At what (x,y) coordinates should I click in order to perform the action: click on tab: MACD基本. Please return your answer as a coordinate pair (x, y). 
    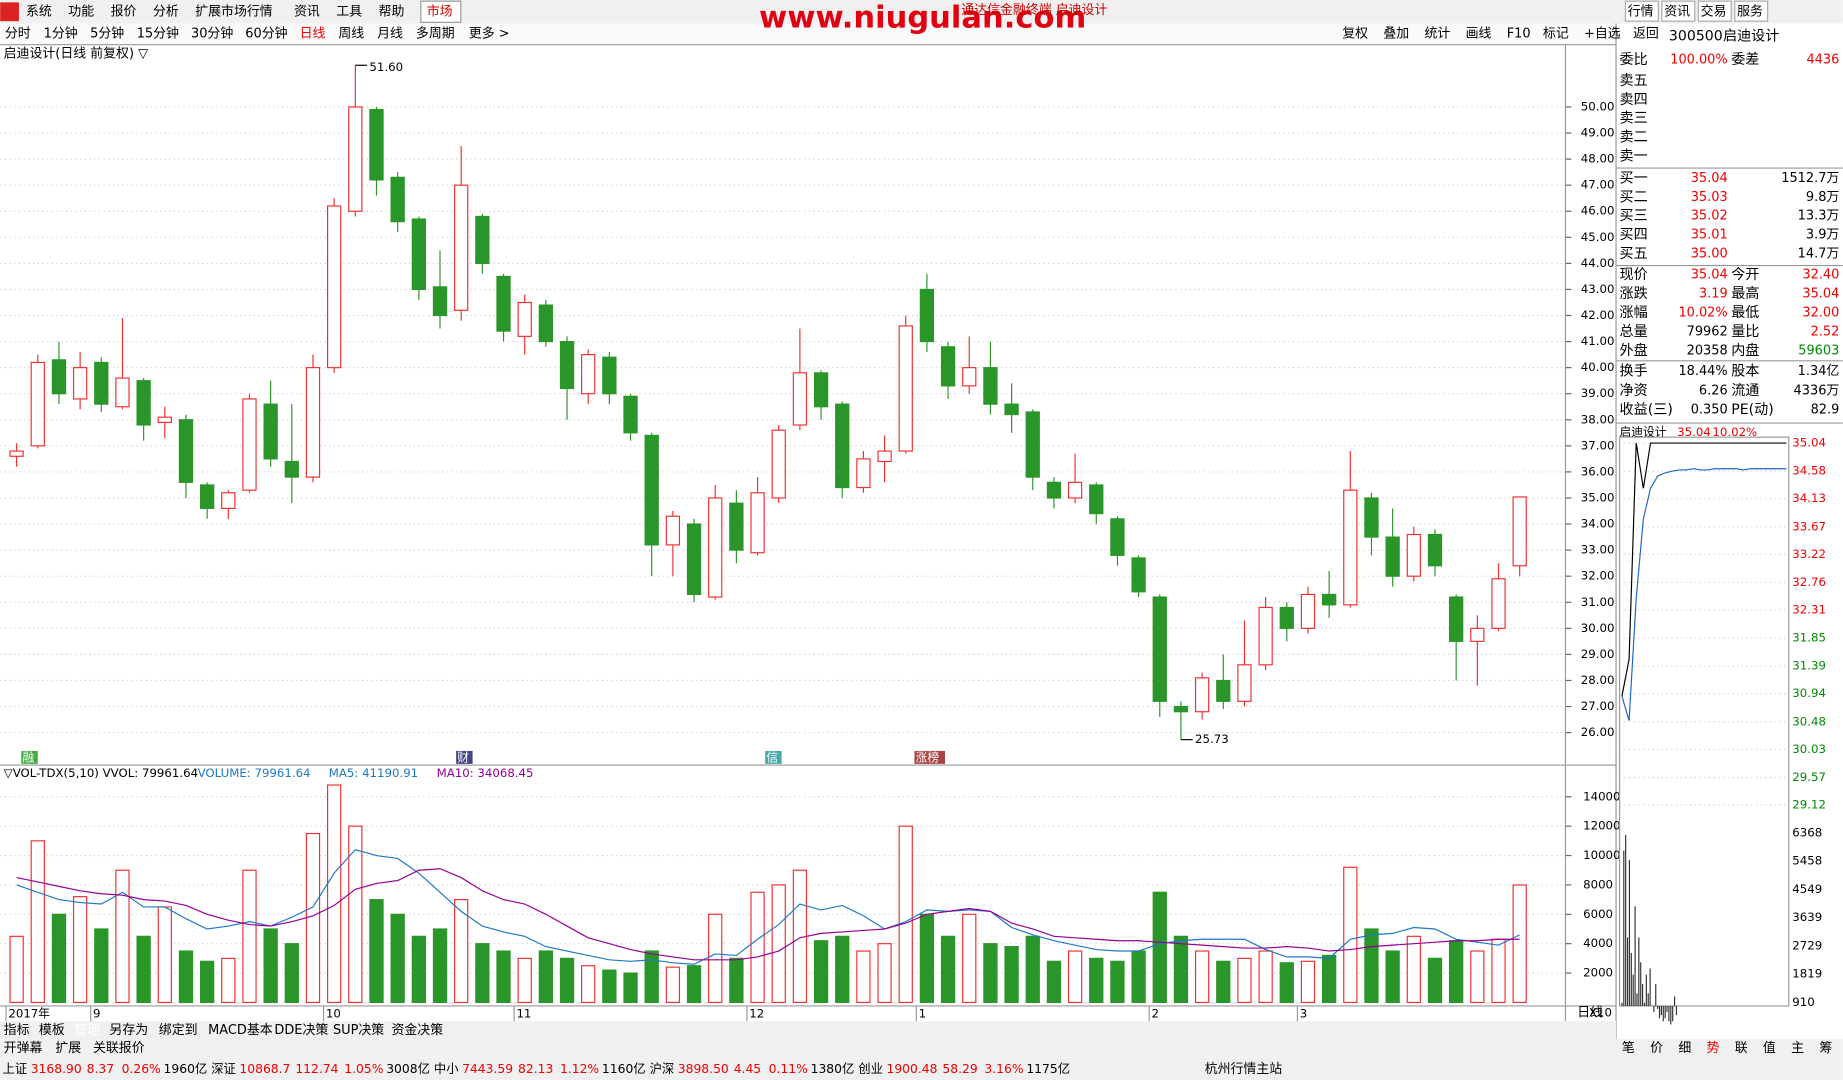
    Looking at the image, I should click on (240, 1030).